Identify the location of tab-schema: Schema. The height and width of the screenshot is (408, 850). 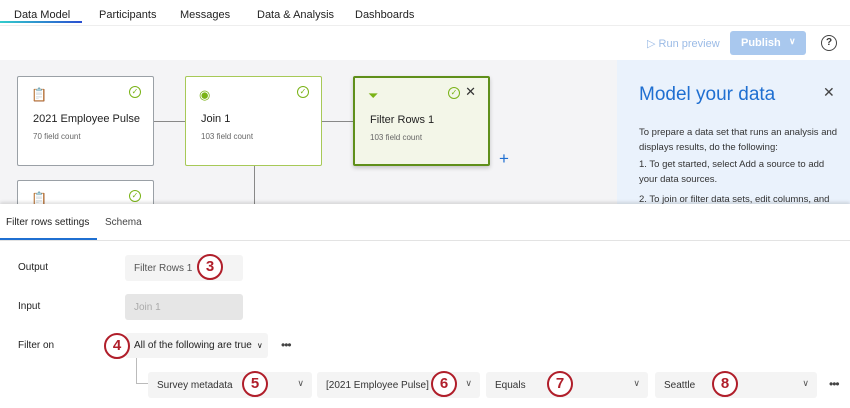
(123, 222).